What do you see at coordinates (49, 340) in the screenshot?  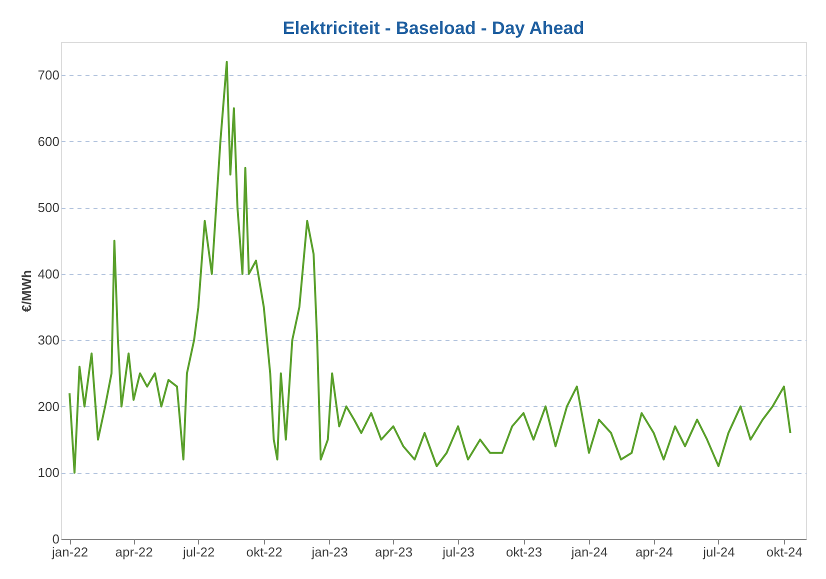 I see `y-tick-label: 300` at bounding box center [49, 340].